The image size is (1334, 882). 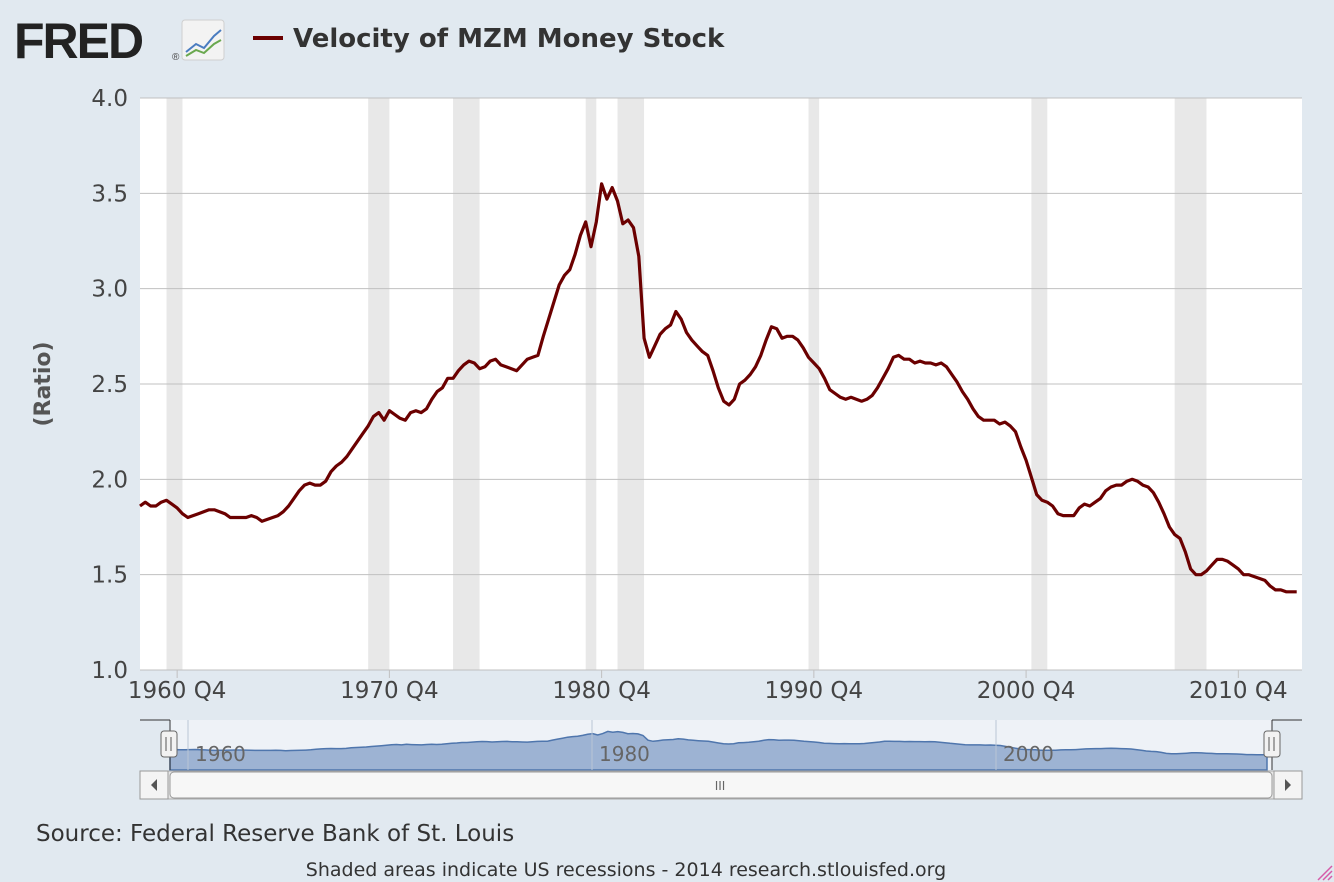 What do you see at coordinates (109, 576) in the screenshot?
I see `y-tick-label: 1.5` at bounding box center [109, 576].